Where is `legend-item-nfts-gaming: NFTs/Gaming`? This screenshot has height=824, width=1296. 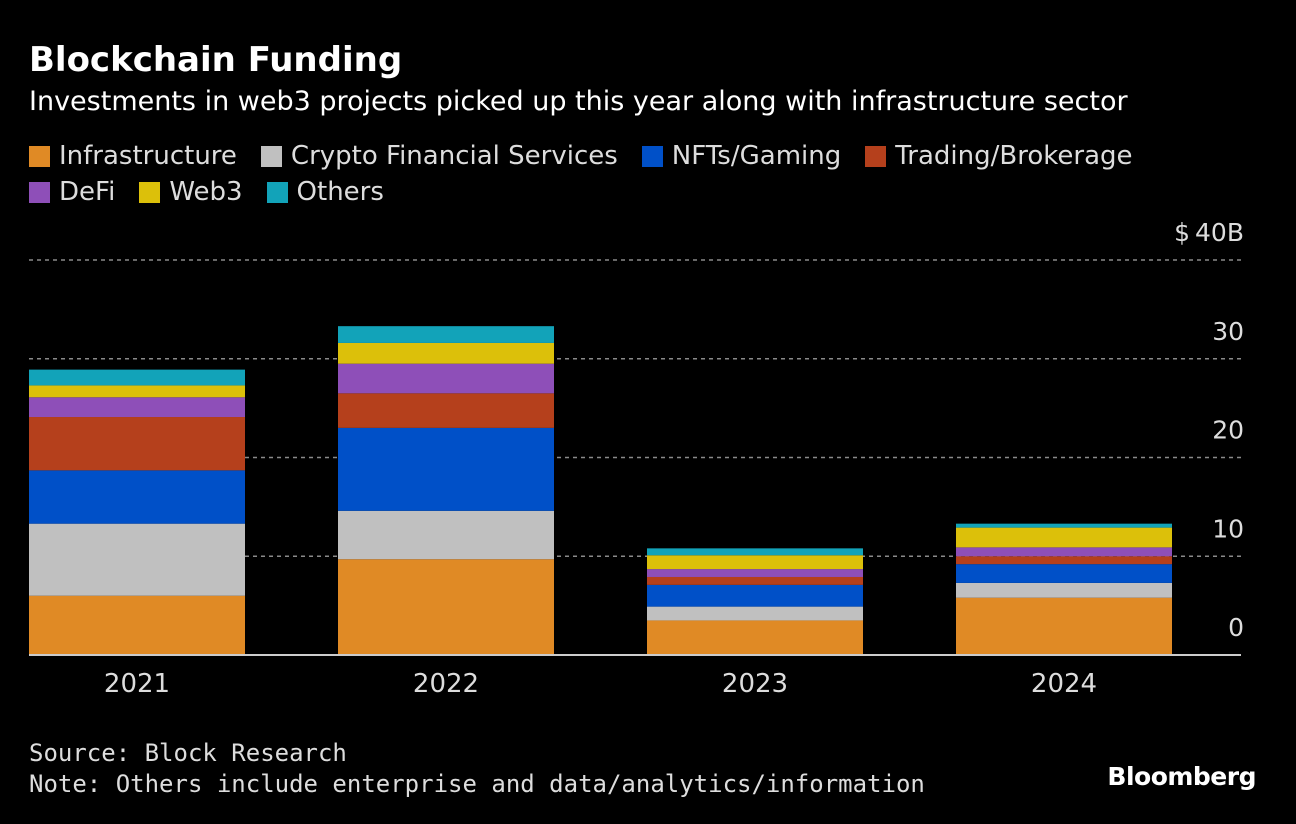
legend-item-nfts-gaming: NFTs/Gaming is located at coordinates (741, 156).